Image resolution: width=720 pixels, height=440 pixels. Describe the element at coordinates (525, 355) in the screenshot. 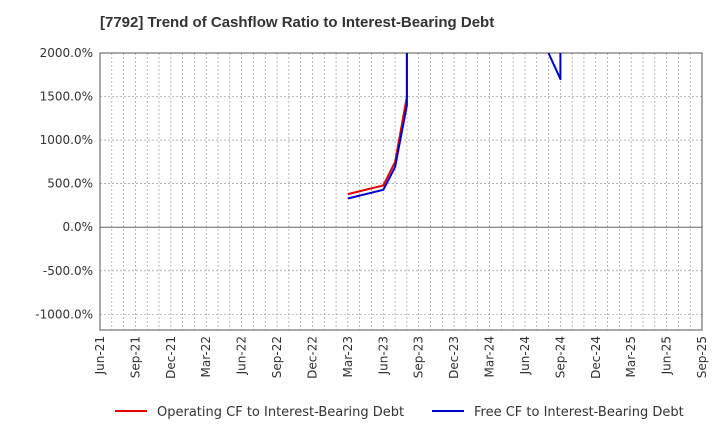

I see `x-tick-label: Jun-24` at that location.